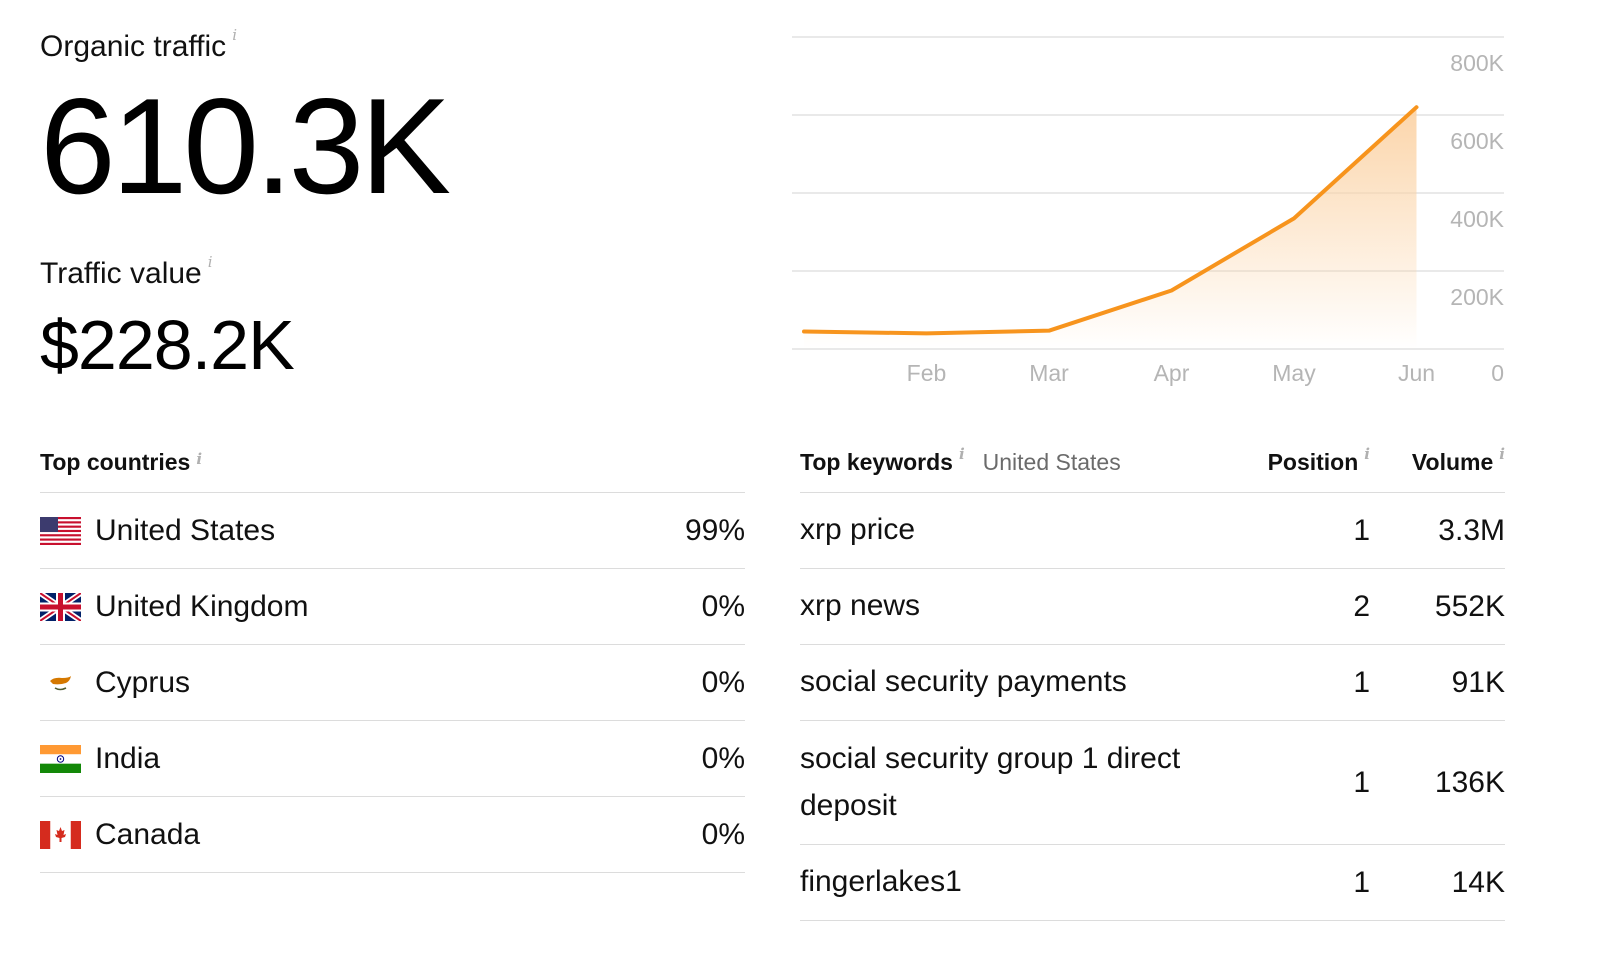  I want to click on top-countries-header: Top countries i, so click(392, 463).